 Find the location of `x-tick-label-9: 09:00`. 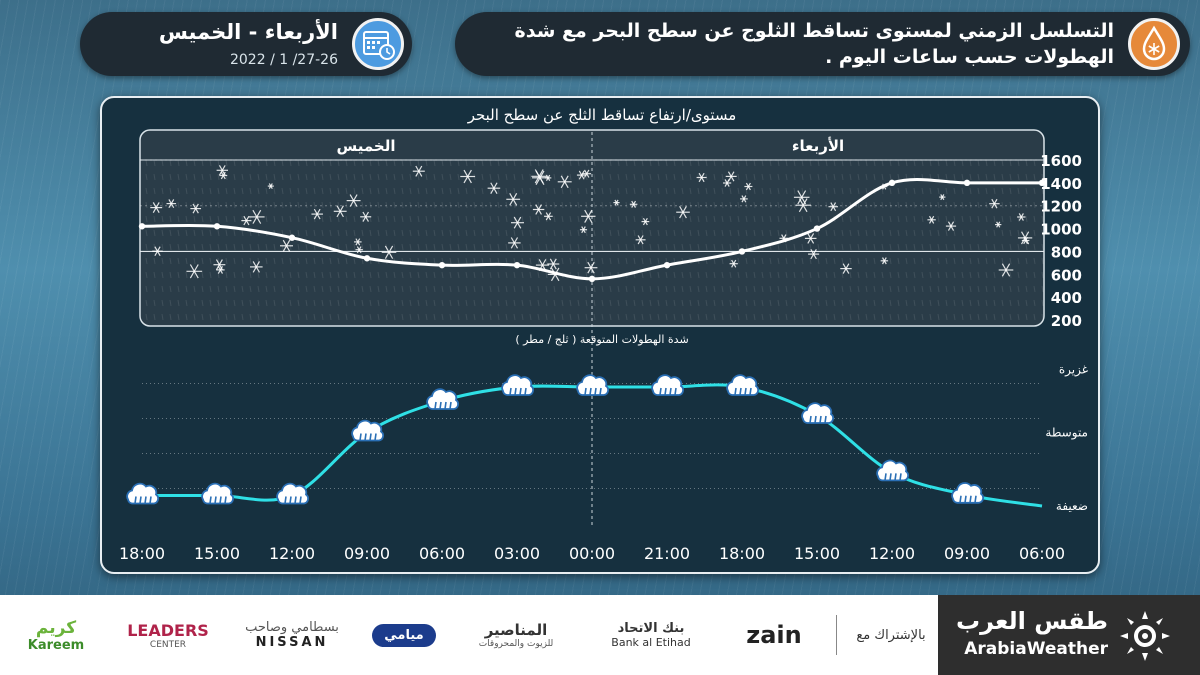

x-tick-label-9: 09:00 is located at coordinates (367, 553).